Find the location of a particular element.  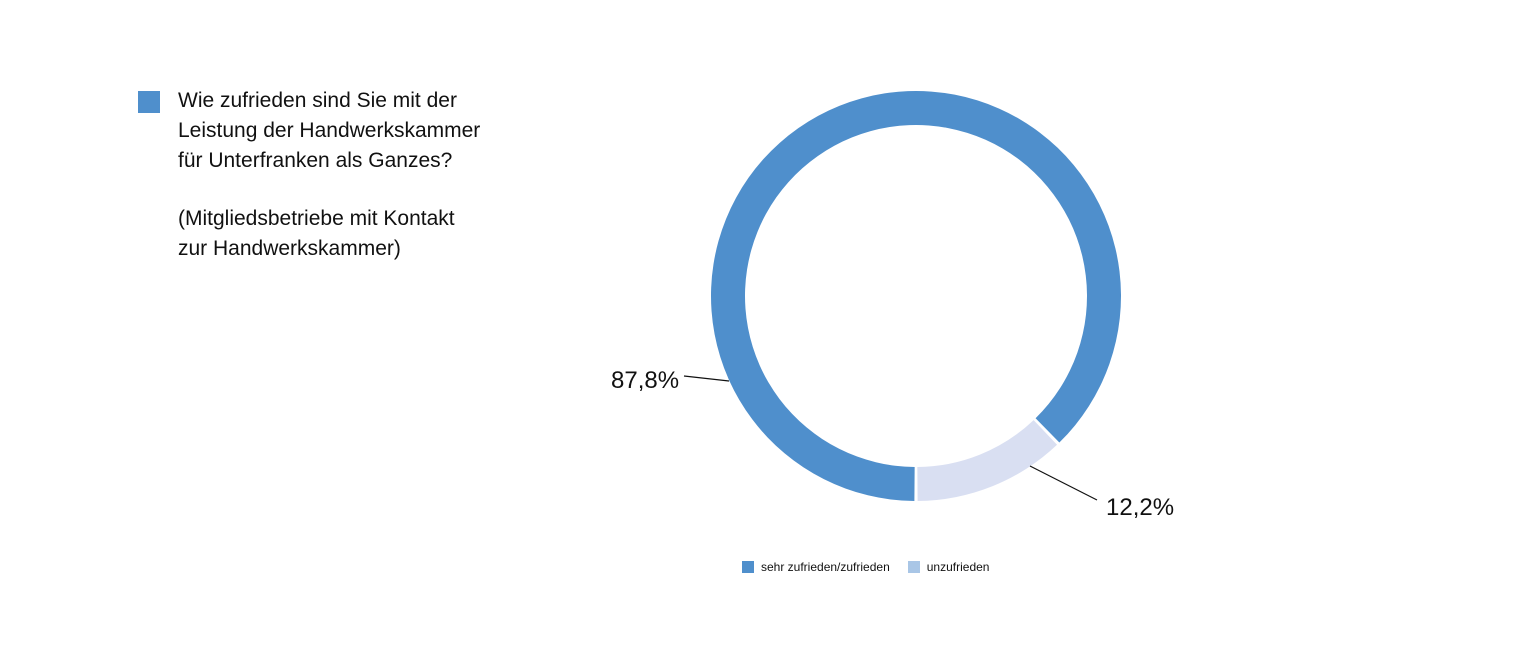

slice-label-unsatisfied: 12,2% is located at coordinates (1140, 507).